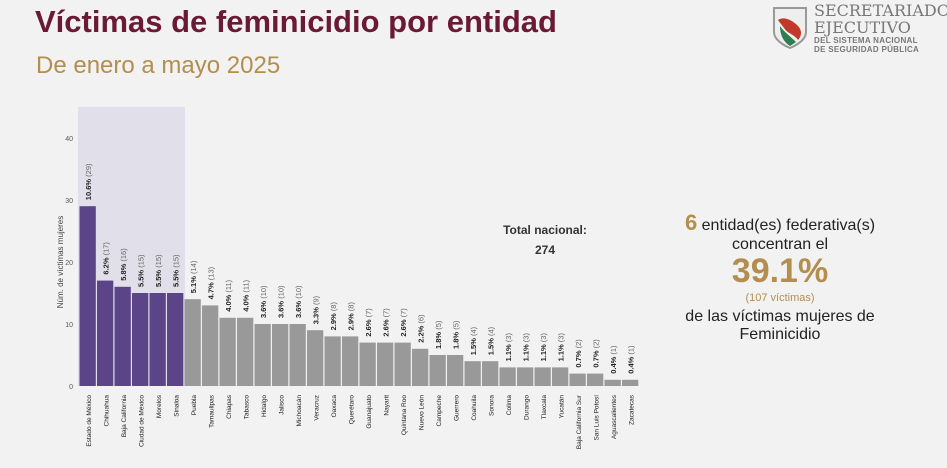 The height and width of the screenshot is (468, 947). Describe the element at coordinates (780, 244) in the screenshot. I see `summary-text: concentran el` at that location.